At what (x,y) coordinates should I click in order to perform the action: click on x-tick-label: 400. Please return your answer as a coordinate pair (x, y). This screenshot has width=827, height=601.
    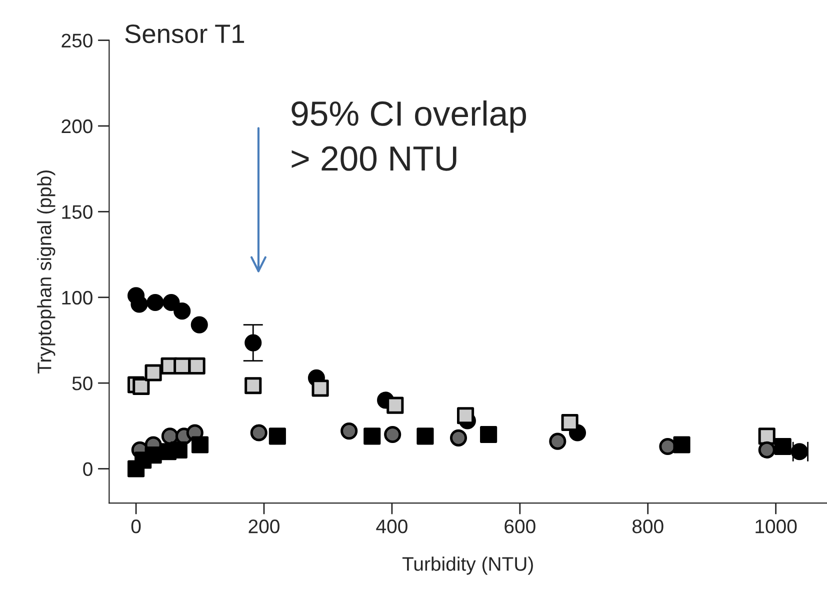
    Looking at the image, I should click on (392, 527).